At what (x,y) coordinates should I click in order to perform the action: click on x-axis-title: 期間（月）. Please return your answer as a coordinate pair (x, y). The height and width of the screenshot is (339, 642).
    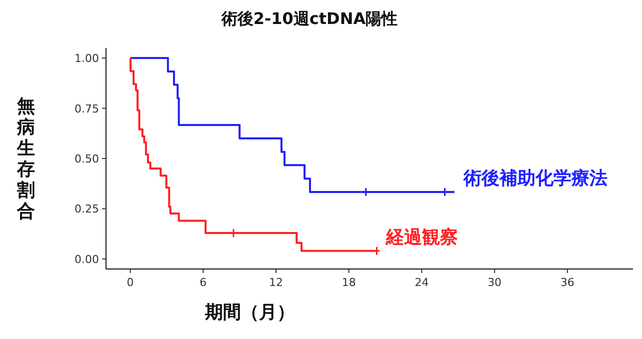
    Looking at the image, I should click on (249, 312).